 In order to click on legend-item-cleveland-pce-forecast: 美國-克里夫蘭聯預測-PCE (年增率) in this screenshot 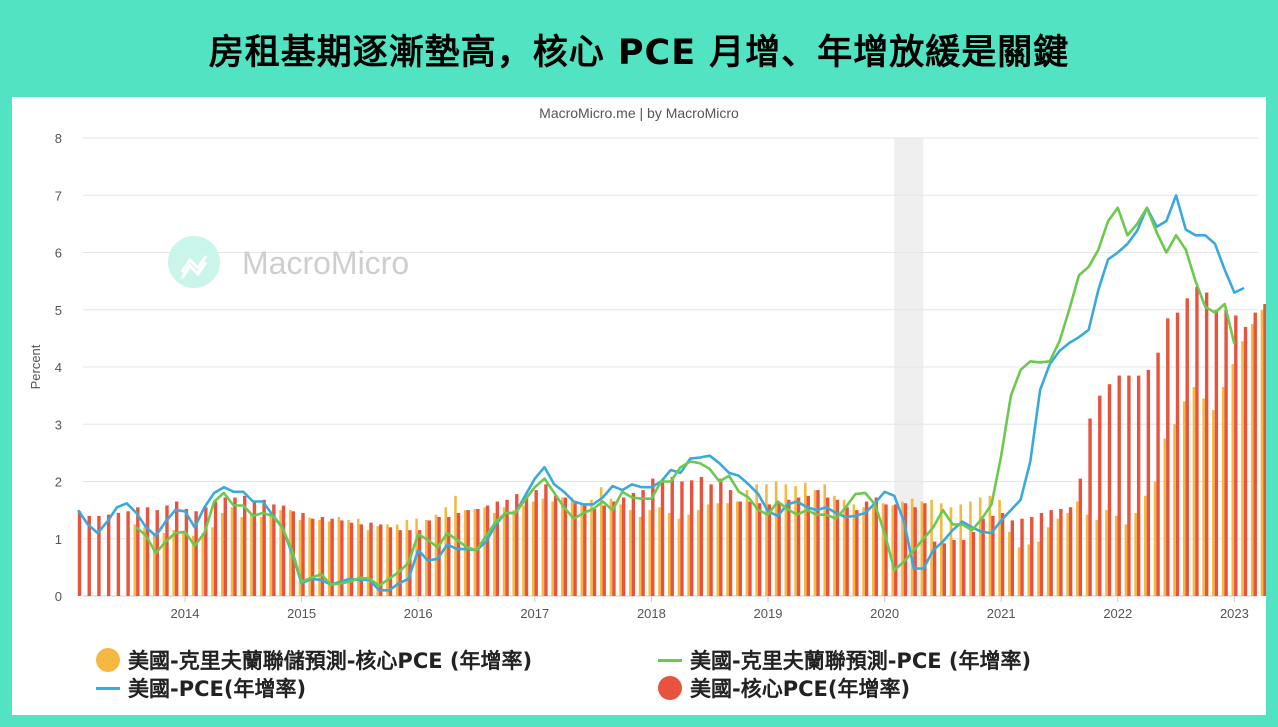, I will do `click(844, 660)`.